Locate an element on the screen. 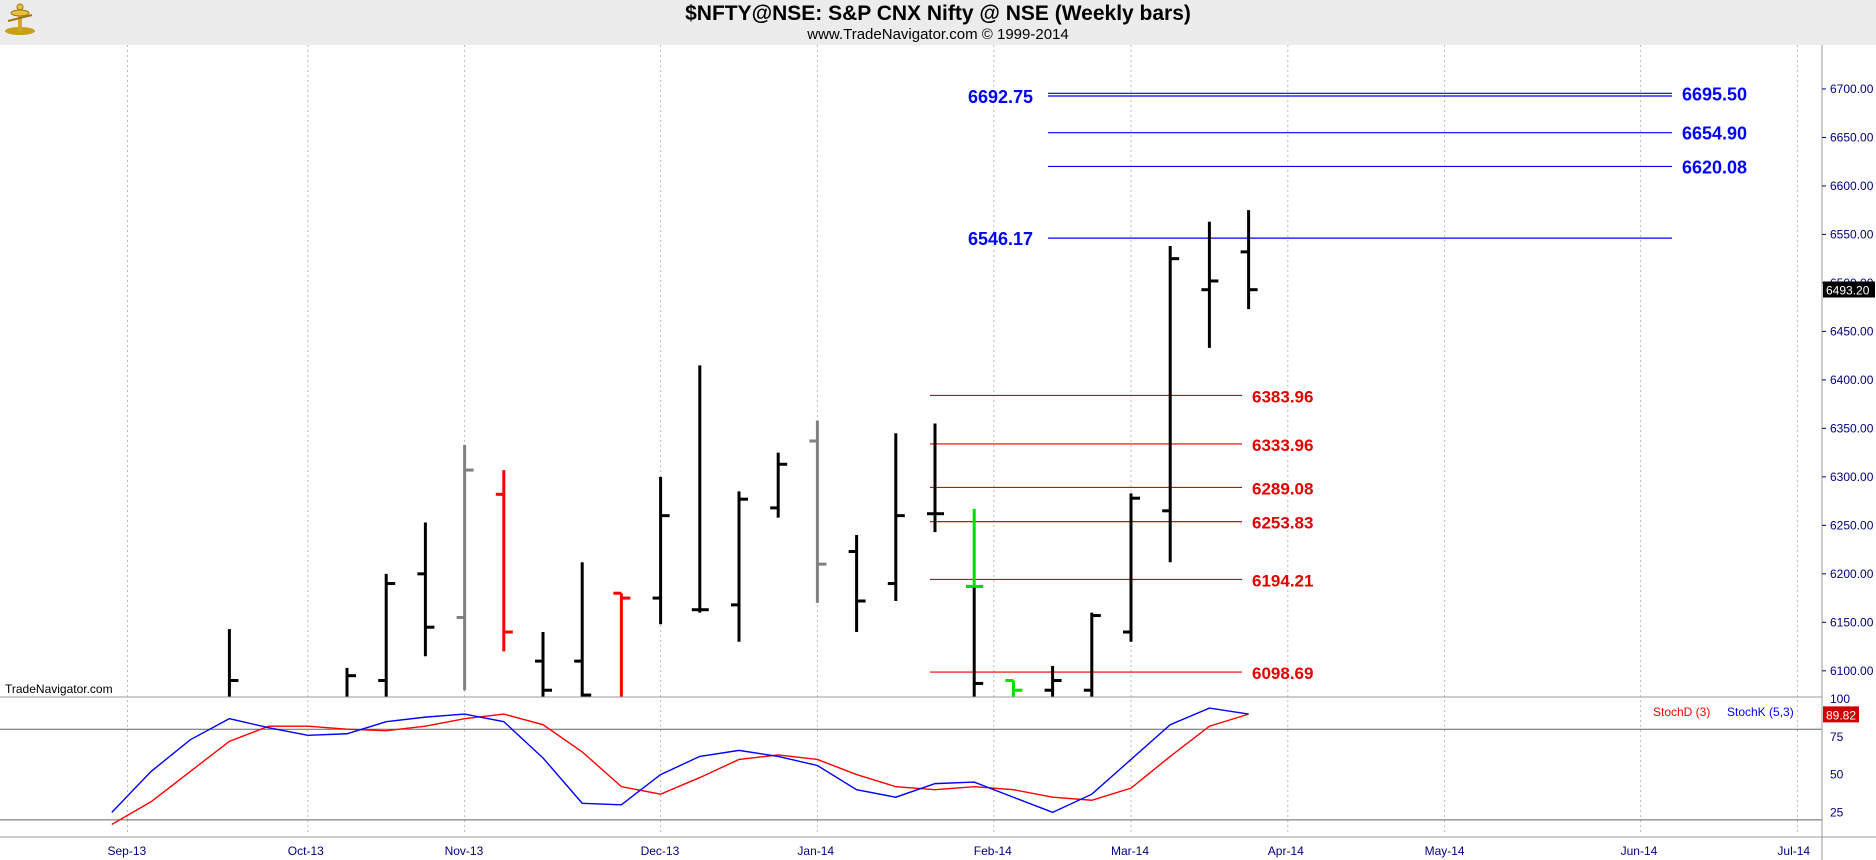 Image resolution: width=1876 pixels, height=860 pixels. x-tick-label: Jul-14 is located at coordinates (1793, 851).